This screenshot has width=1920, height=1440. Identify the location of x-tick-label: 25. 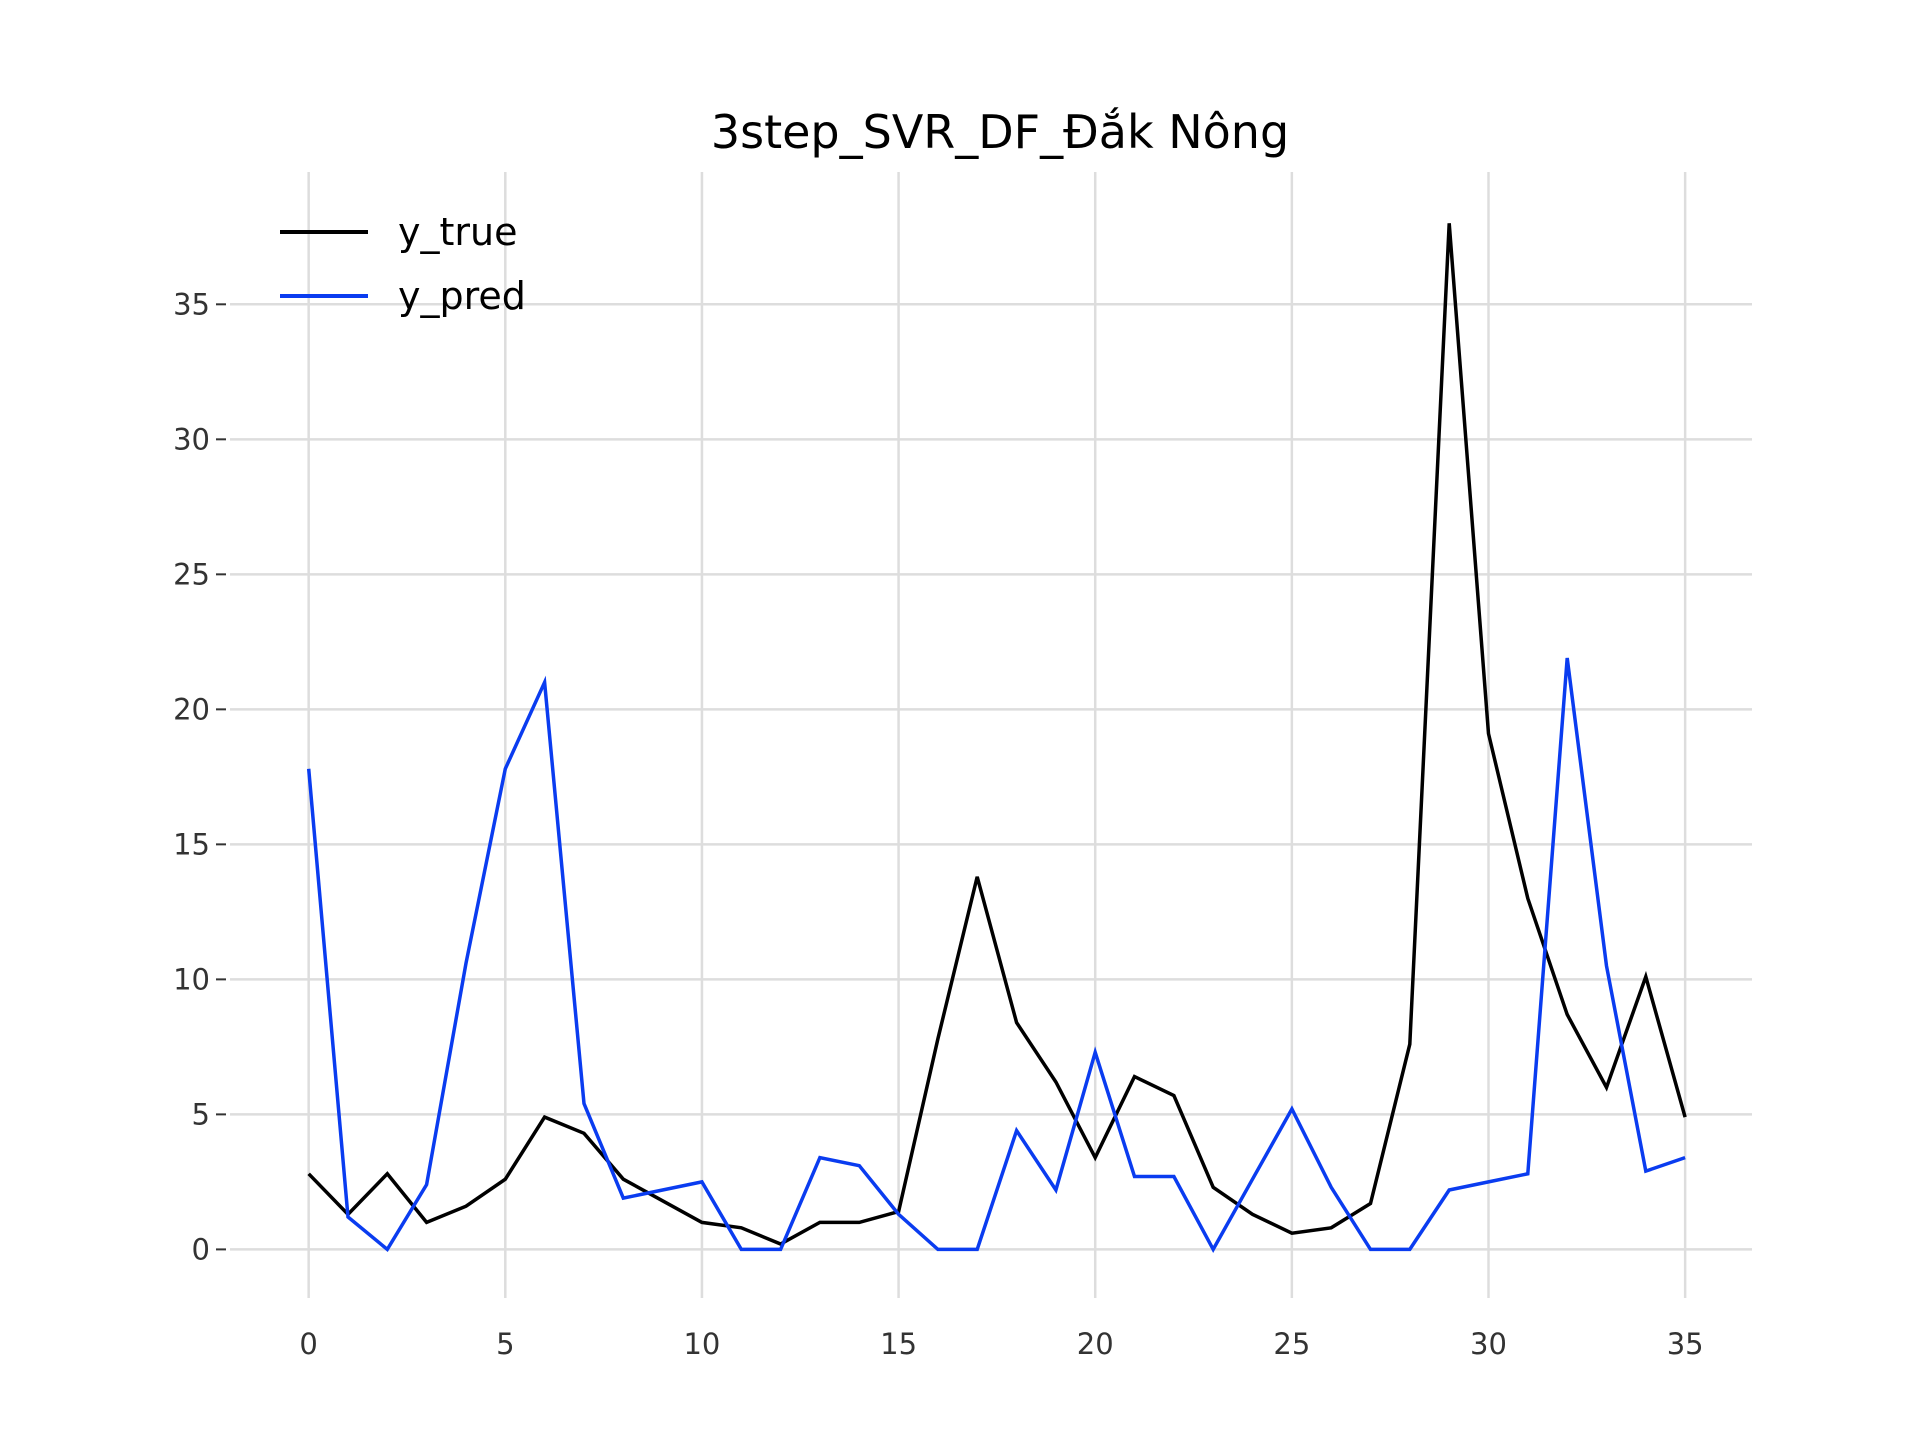
(1291, 1344).